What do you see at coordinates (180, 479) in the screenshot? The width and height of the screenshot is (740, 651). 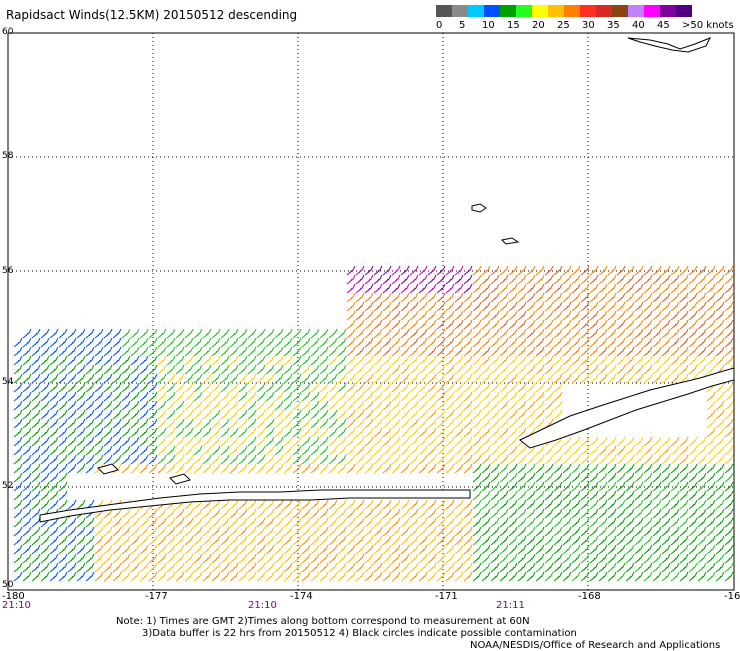 I see `coastline` at bounding box center [180, 479].